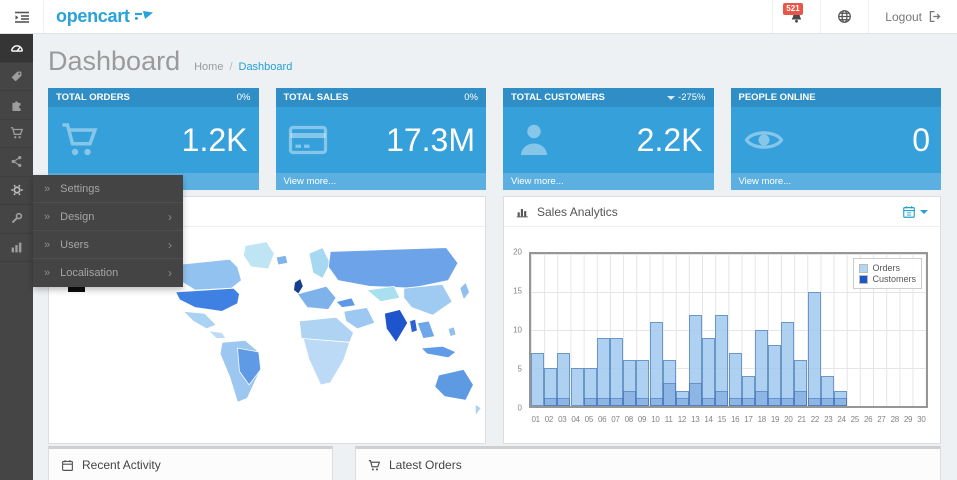 The width and height of the screenshot is (957, 480). I want to click on flyout-item-users: » Users ›, so click(108, 245).